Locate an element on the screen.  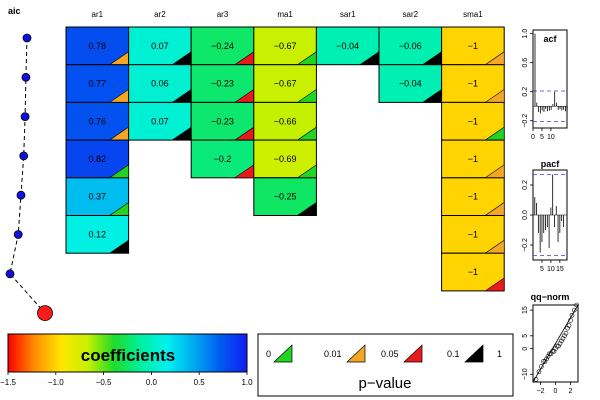
pvalue-legend: p−value 0 0.01 0.05 0.1 1 is located at coordinates (385, 365).